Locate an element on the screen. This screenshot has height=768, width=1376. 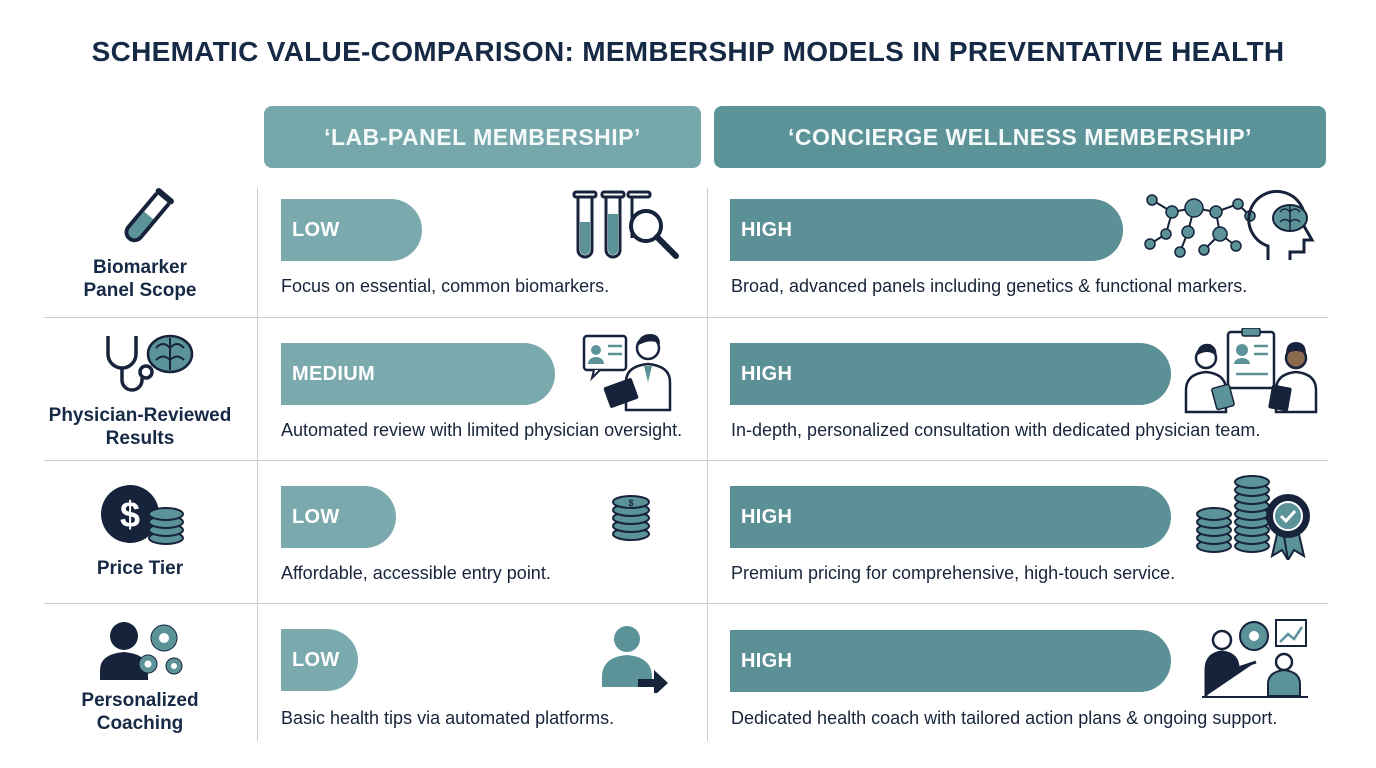
person-gears-icon is located at coordinates (142, 653).